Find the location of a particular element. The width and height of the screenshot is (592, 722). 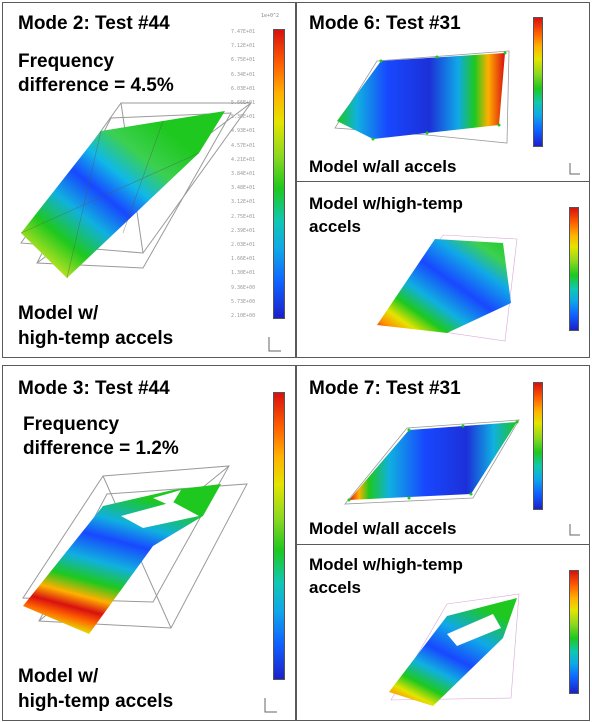

mode3-mode-shape-plot is located at coordinates (135, 549).